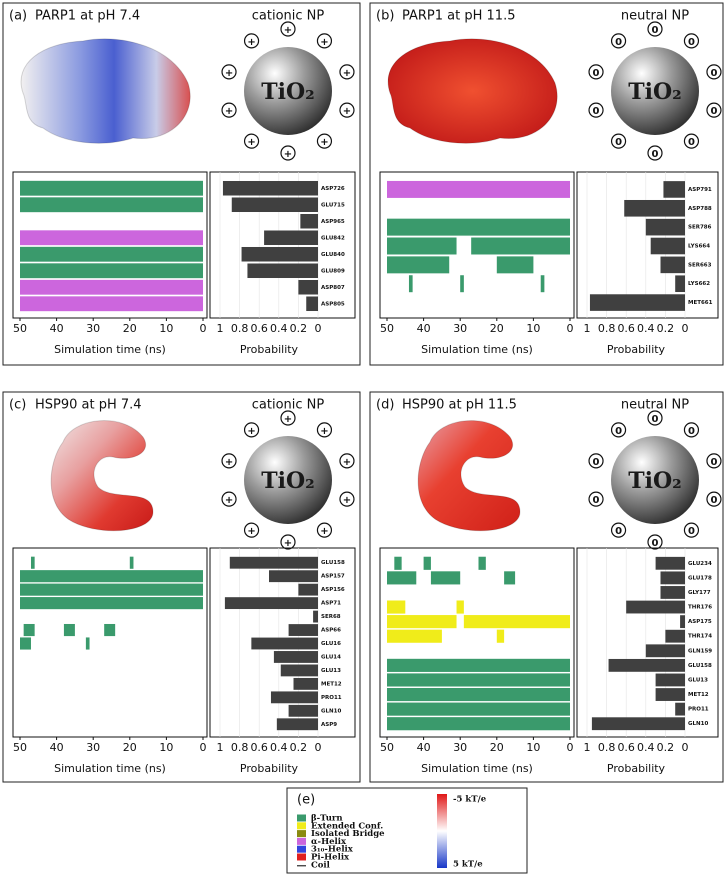 Image resolution: width=726 pixels, height=875 pixels. What do you see at coordinates (700, 209) in the screenshot?
I see `category-label: ASP788` at bounding box center [700, 209].